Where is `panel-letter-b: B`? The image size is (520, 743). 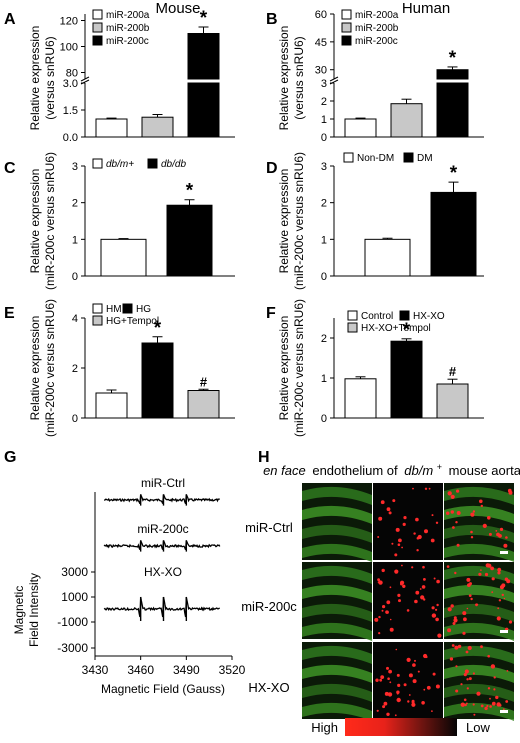 panel-letter-b: B is located at coordinates (272, 19).